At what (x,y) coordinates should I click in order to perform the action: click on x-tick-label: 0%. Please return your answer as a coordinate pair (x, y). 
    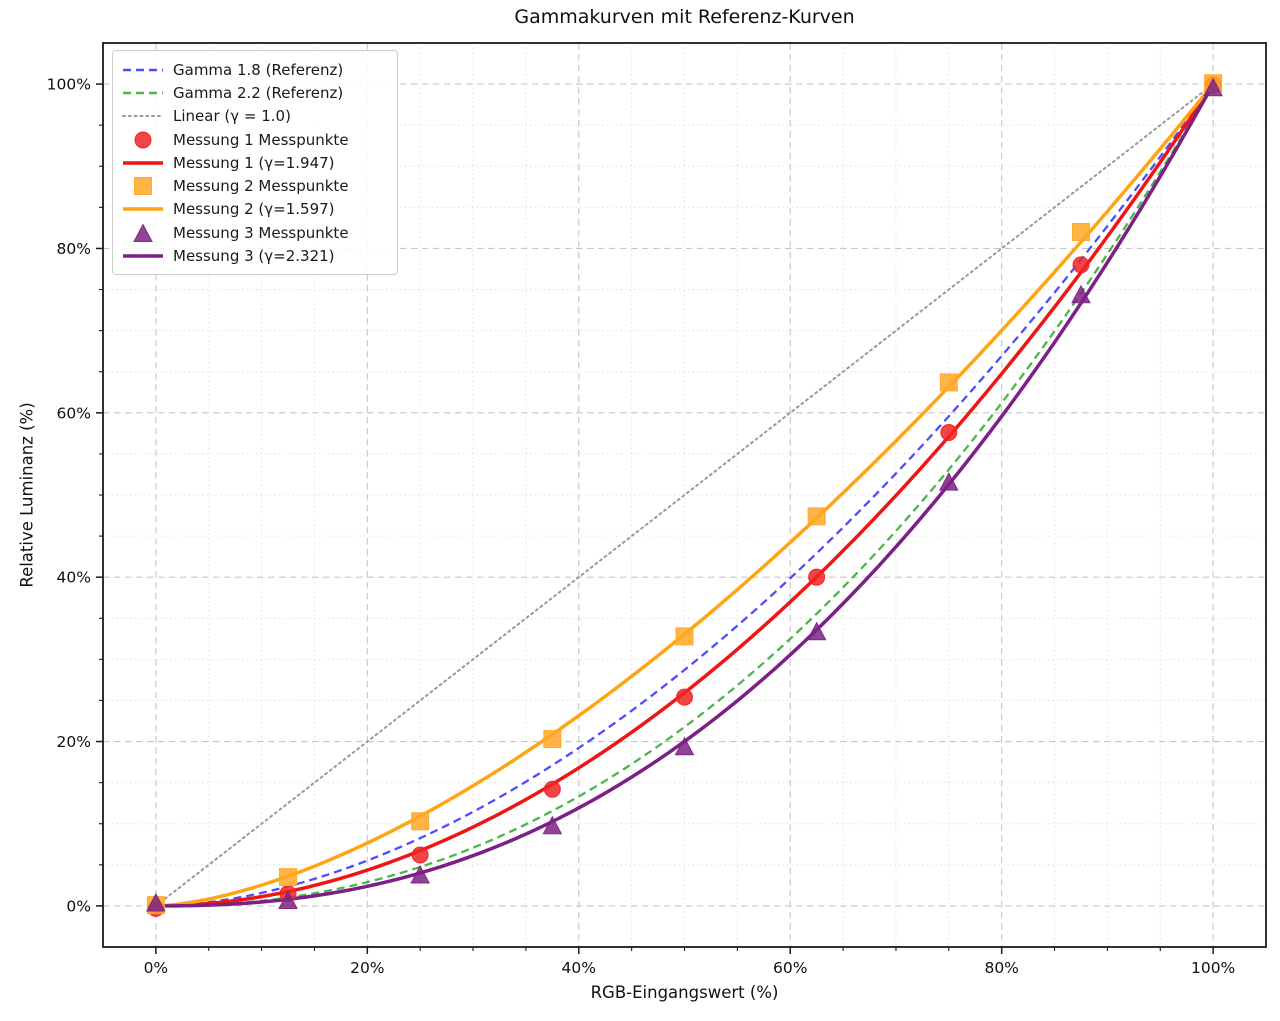
    Looking at the image, I should click on (156, 968).